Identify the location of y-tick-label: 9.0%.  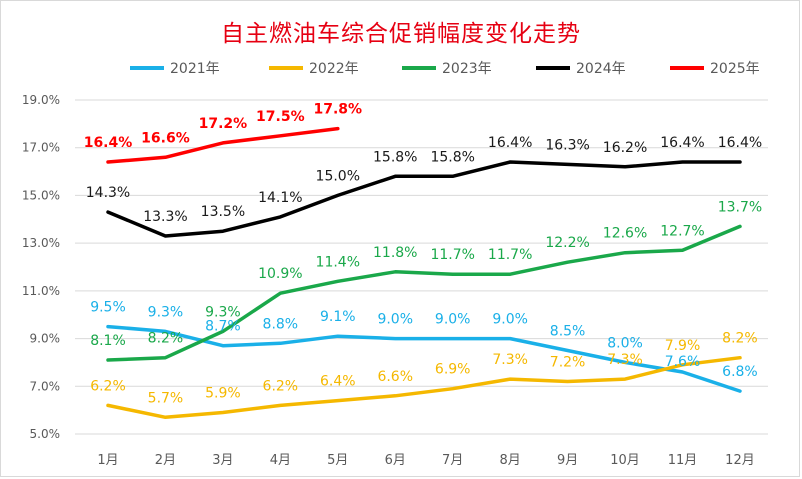
(45, 339).